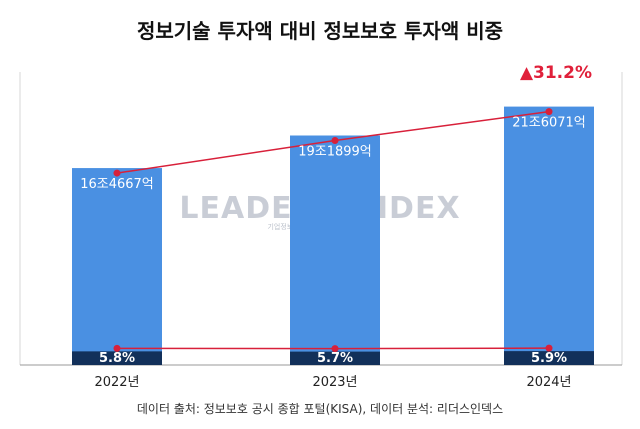 The height and width of the screenshot is (429, 640). I want to click on chart-title: 정보기술 투자액 대비 정보보호 투자액 비중, so click(320, 31).